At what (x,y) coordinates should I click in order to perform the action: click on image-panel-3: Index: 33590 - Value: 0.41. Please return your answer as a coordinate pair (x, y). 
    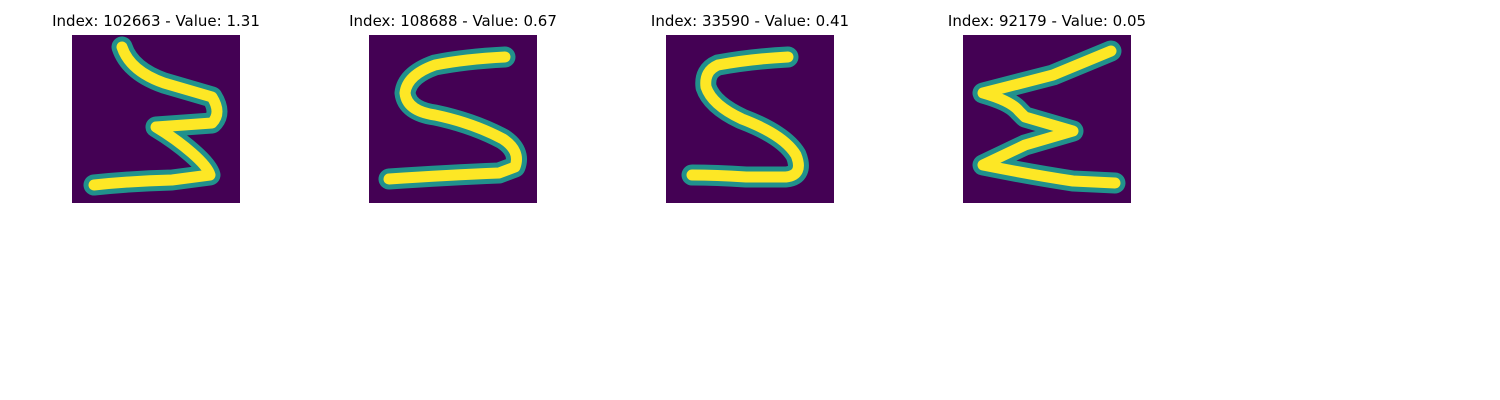
    Looking at the image, I should click on (750, 105).